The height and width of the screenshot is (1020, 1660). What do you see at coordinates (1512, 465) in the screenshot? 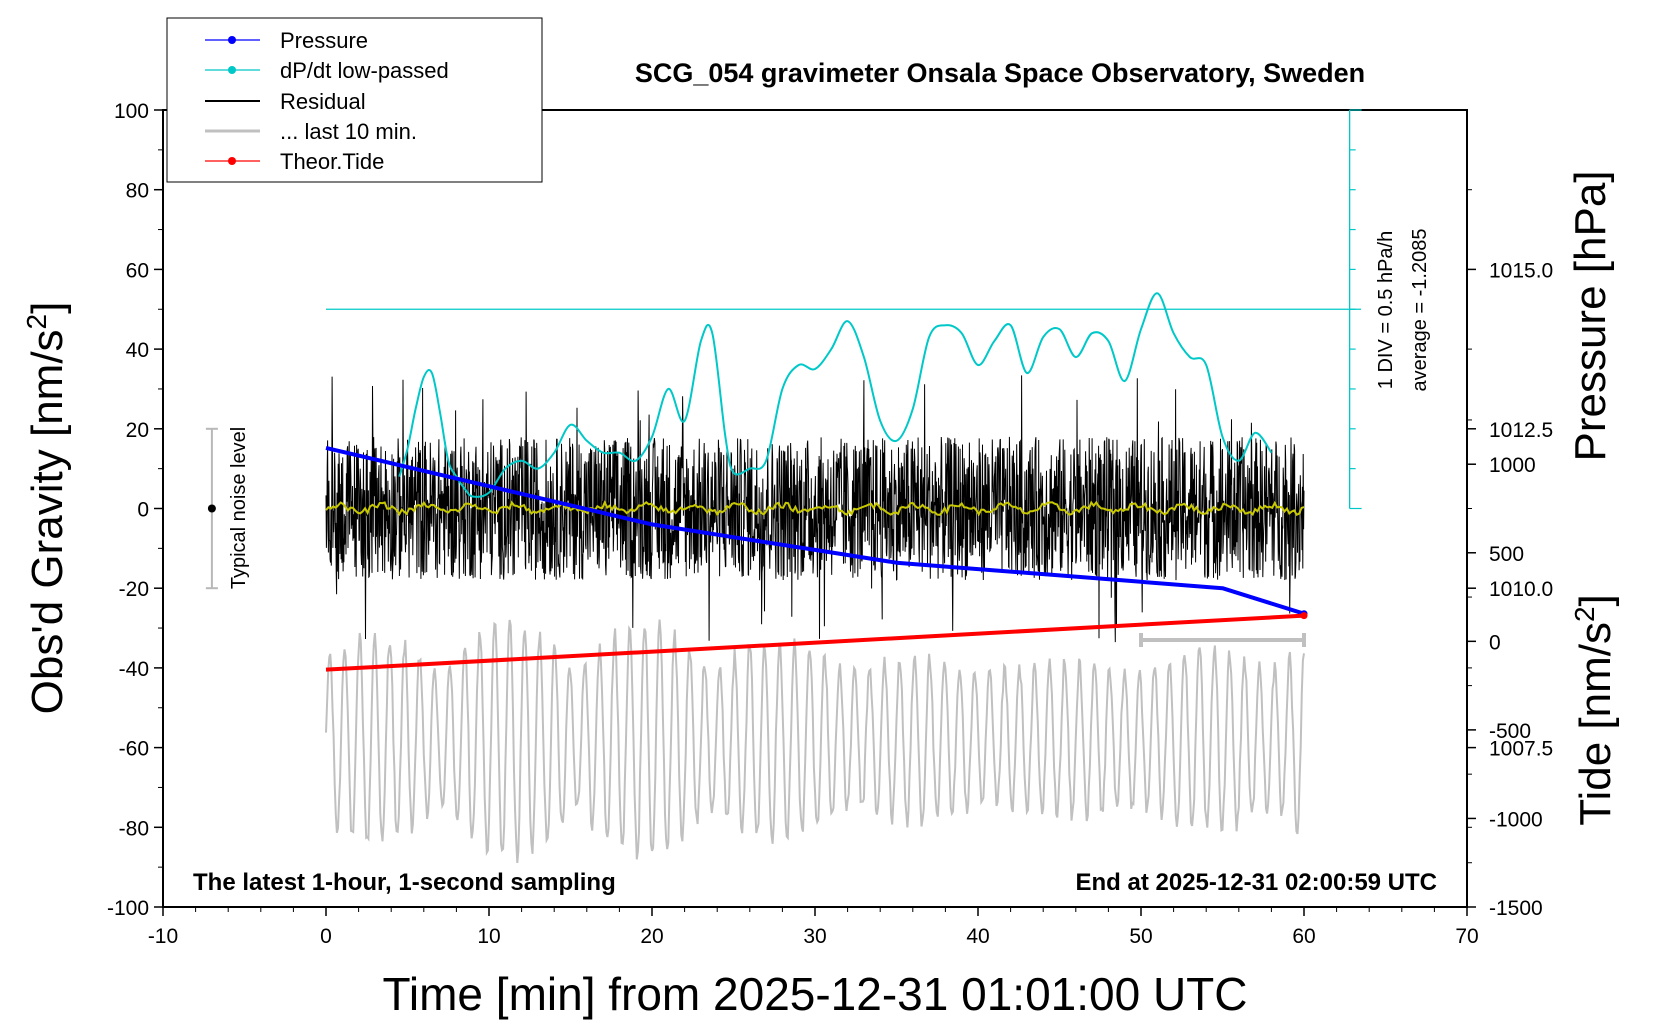
I see `tide-tick-label: 1000` at bounding box center [1512, 465].